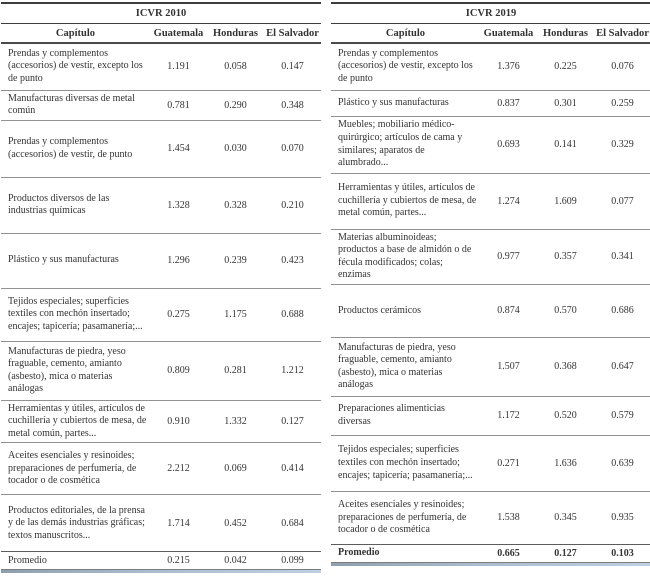 The image size is (650, 576). What do you see at coordinates (178, 422) in the screenshot?
I see `value-cell-guatemala: 0.910` at bounding box center [178, 422].